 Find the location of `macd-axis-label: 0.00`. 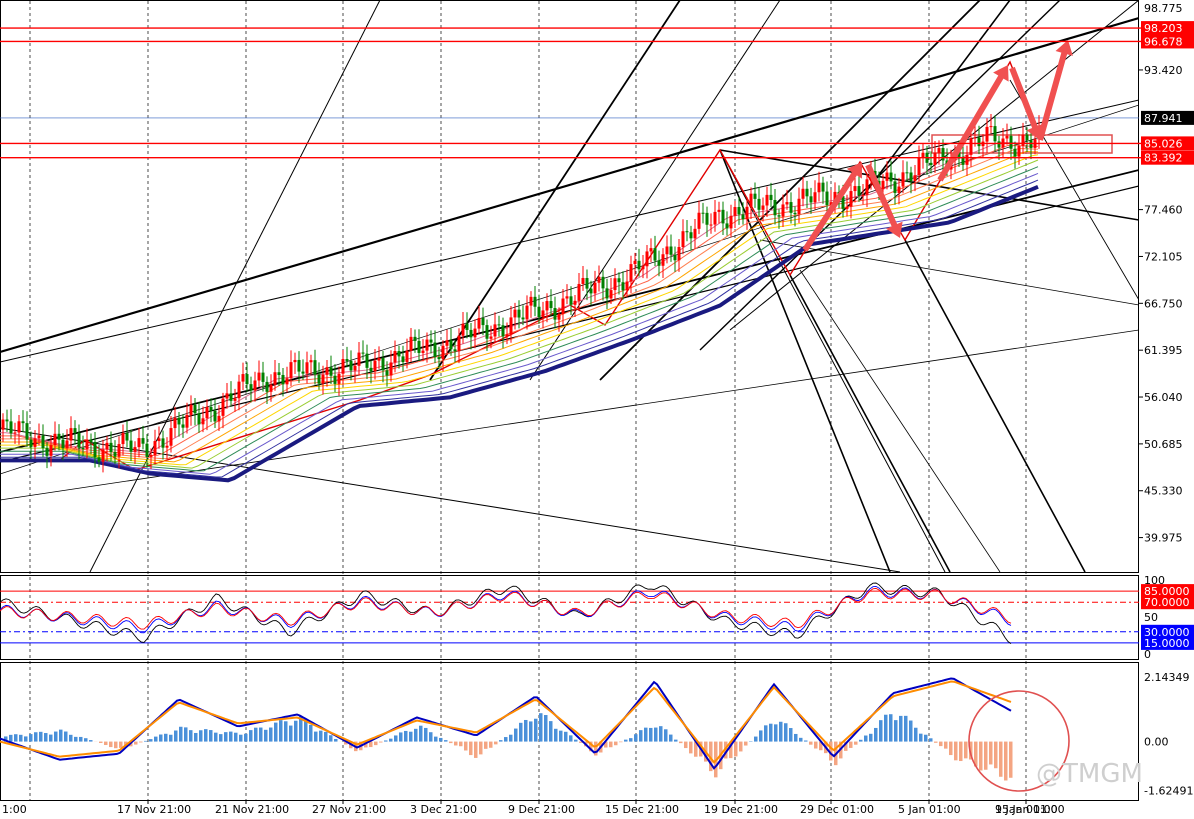

macd-axis-label: 0.00 is located at coordinates (1156, 742).